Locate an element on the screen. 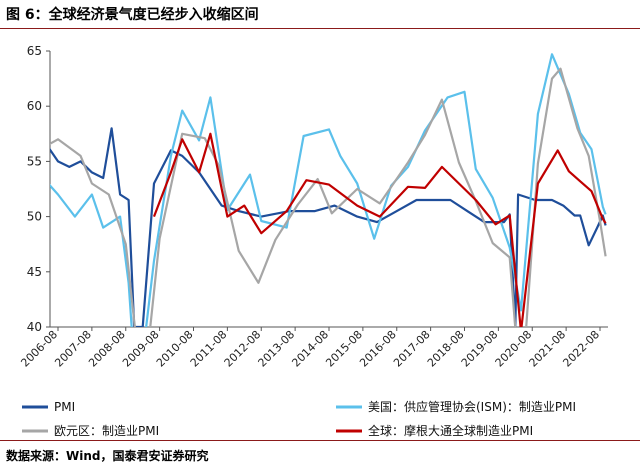  y-tick-label: 45 is located at coordinates (34, 272).